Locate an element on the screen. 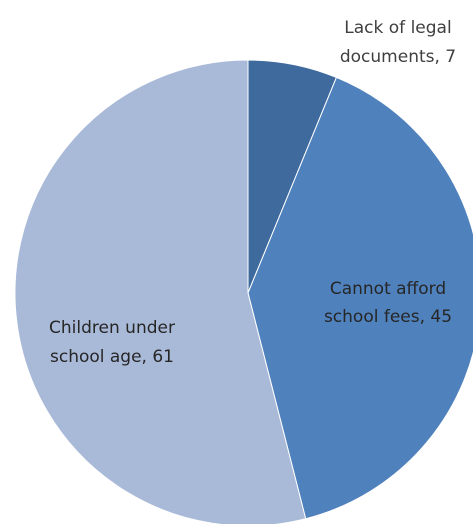 This screenshot has height=524, width=473. slice-label-3-line-2: school age, 61 is located at coordinates (112, 357).